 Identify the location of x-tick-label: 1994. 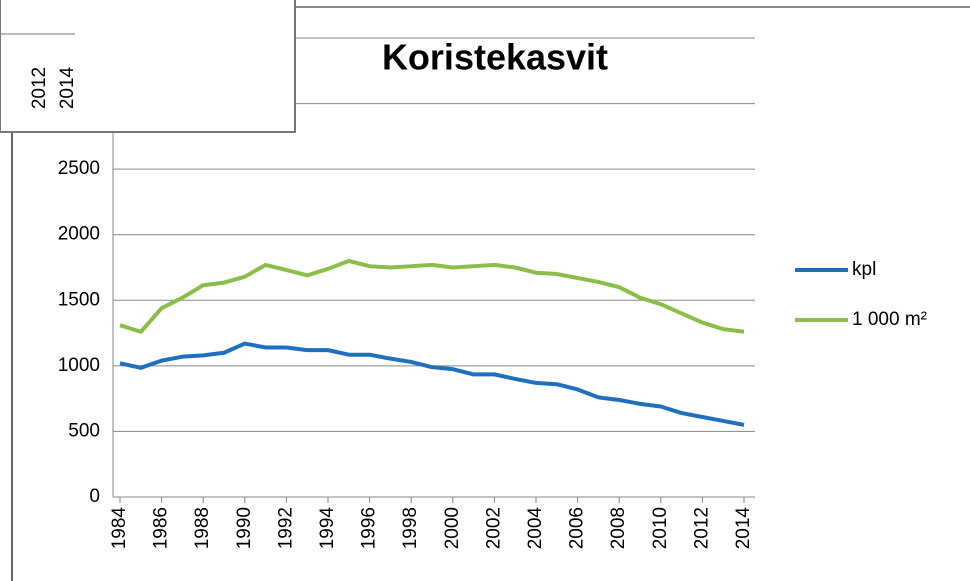
(327, 528).